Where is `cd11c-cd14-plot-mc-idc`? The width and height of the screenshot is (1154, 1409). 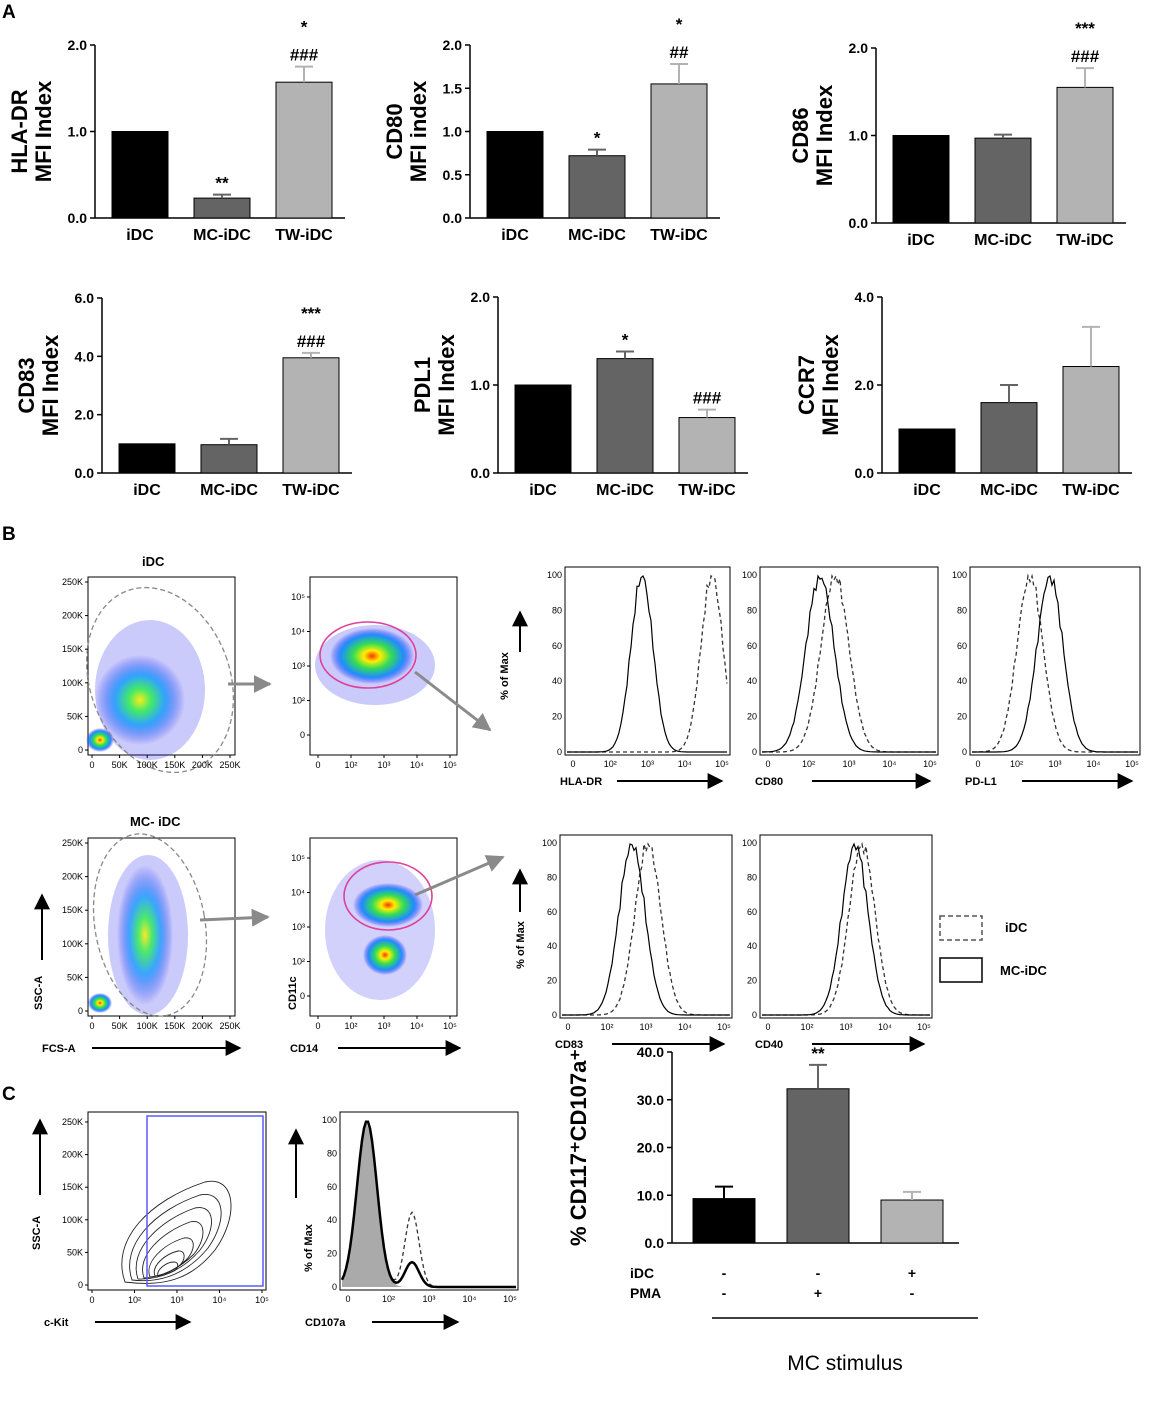 cd11c-cd14-plot-mc-idc is located at coordinates (383, 927).